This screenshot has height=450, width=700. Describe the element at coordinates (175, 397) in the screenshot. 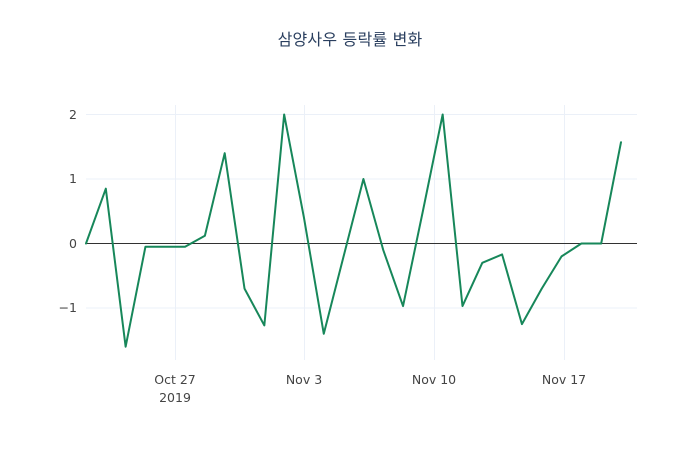

I see `x-tick-oct-27-year: 2019` at that location.